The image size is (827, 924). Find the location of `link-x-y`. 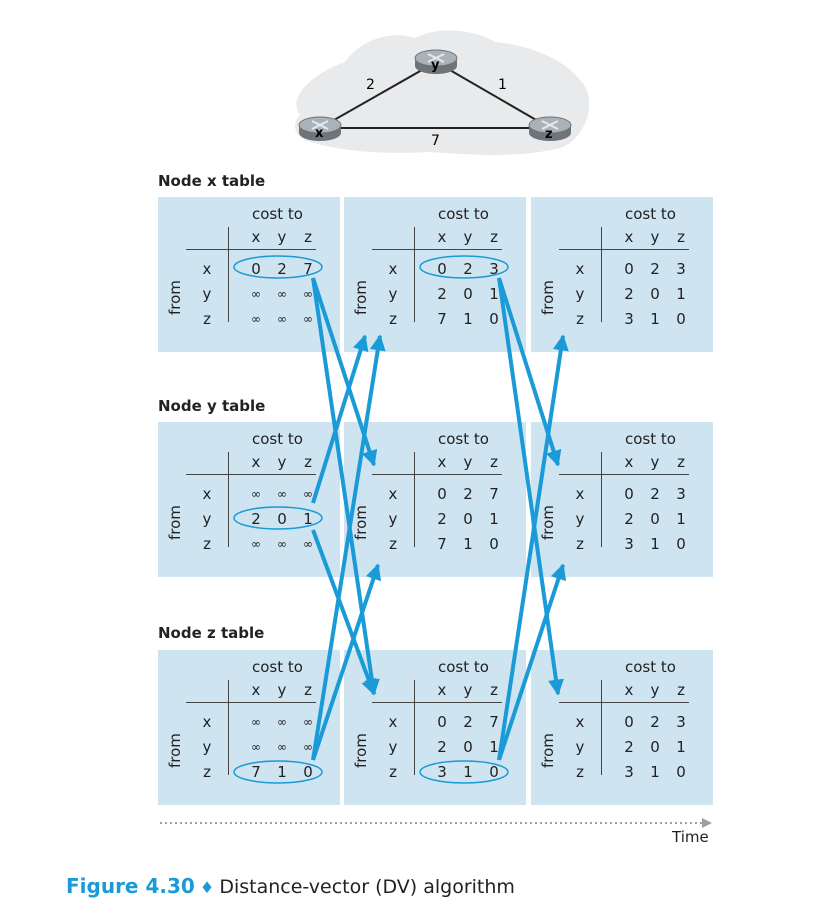

link-x-y is located at coordinates (378, 95).